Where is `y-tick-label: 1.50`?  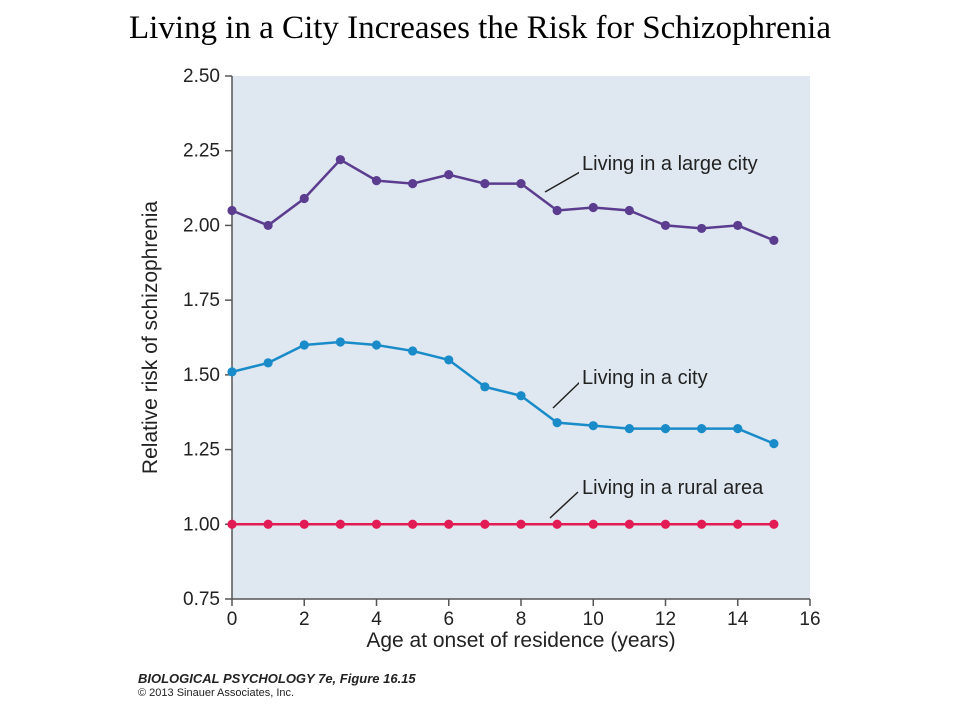 y-tick-label: 1.50 is located at coordinates (201, 375).